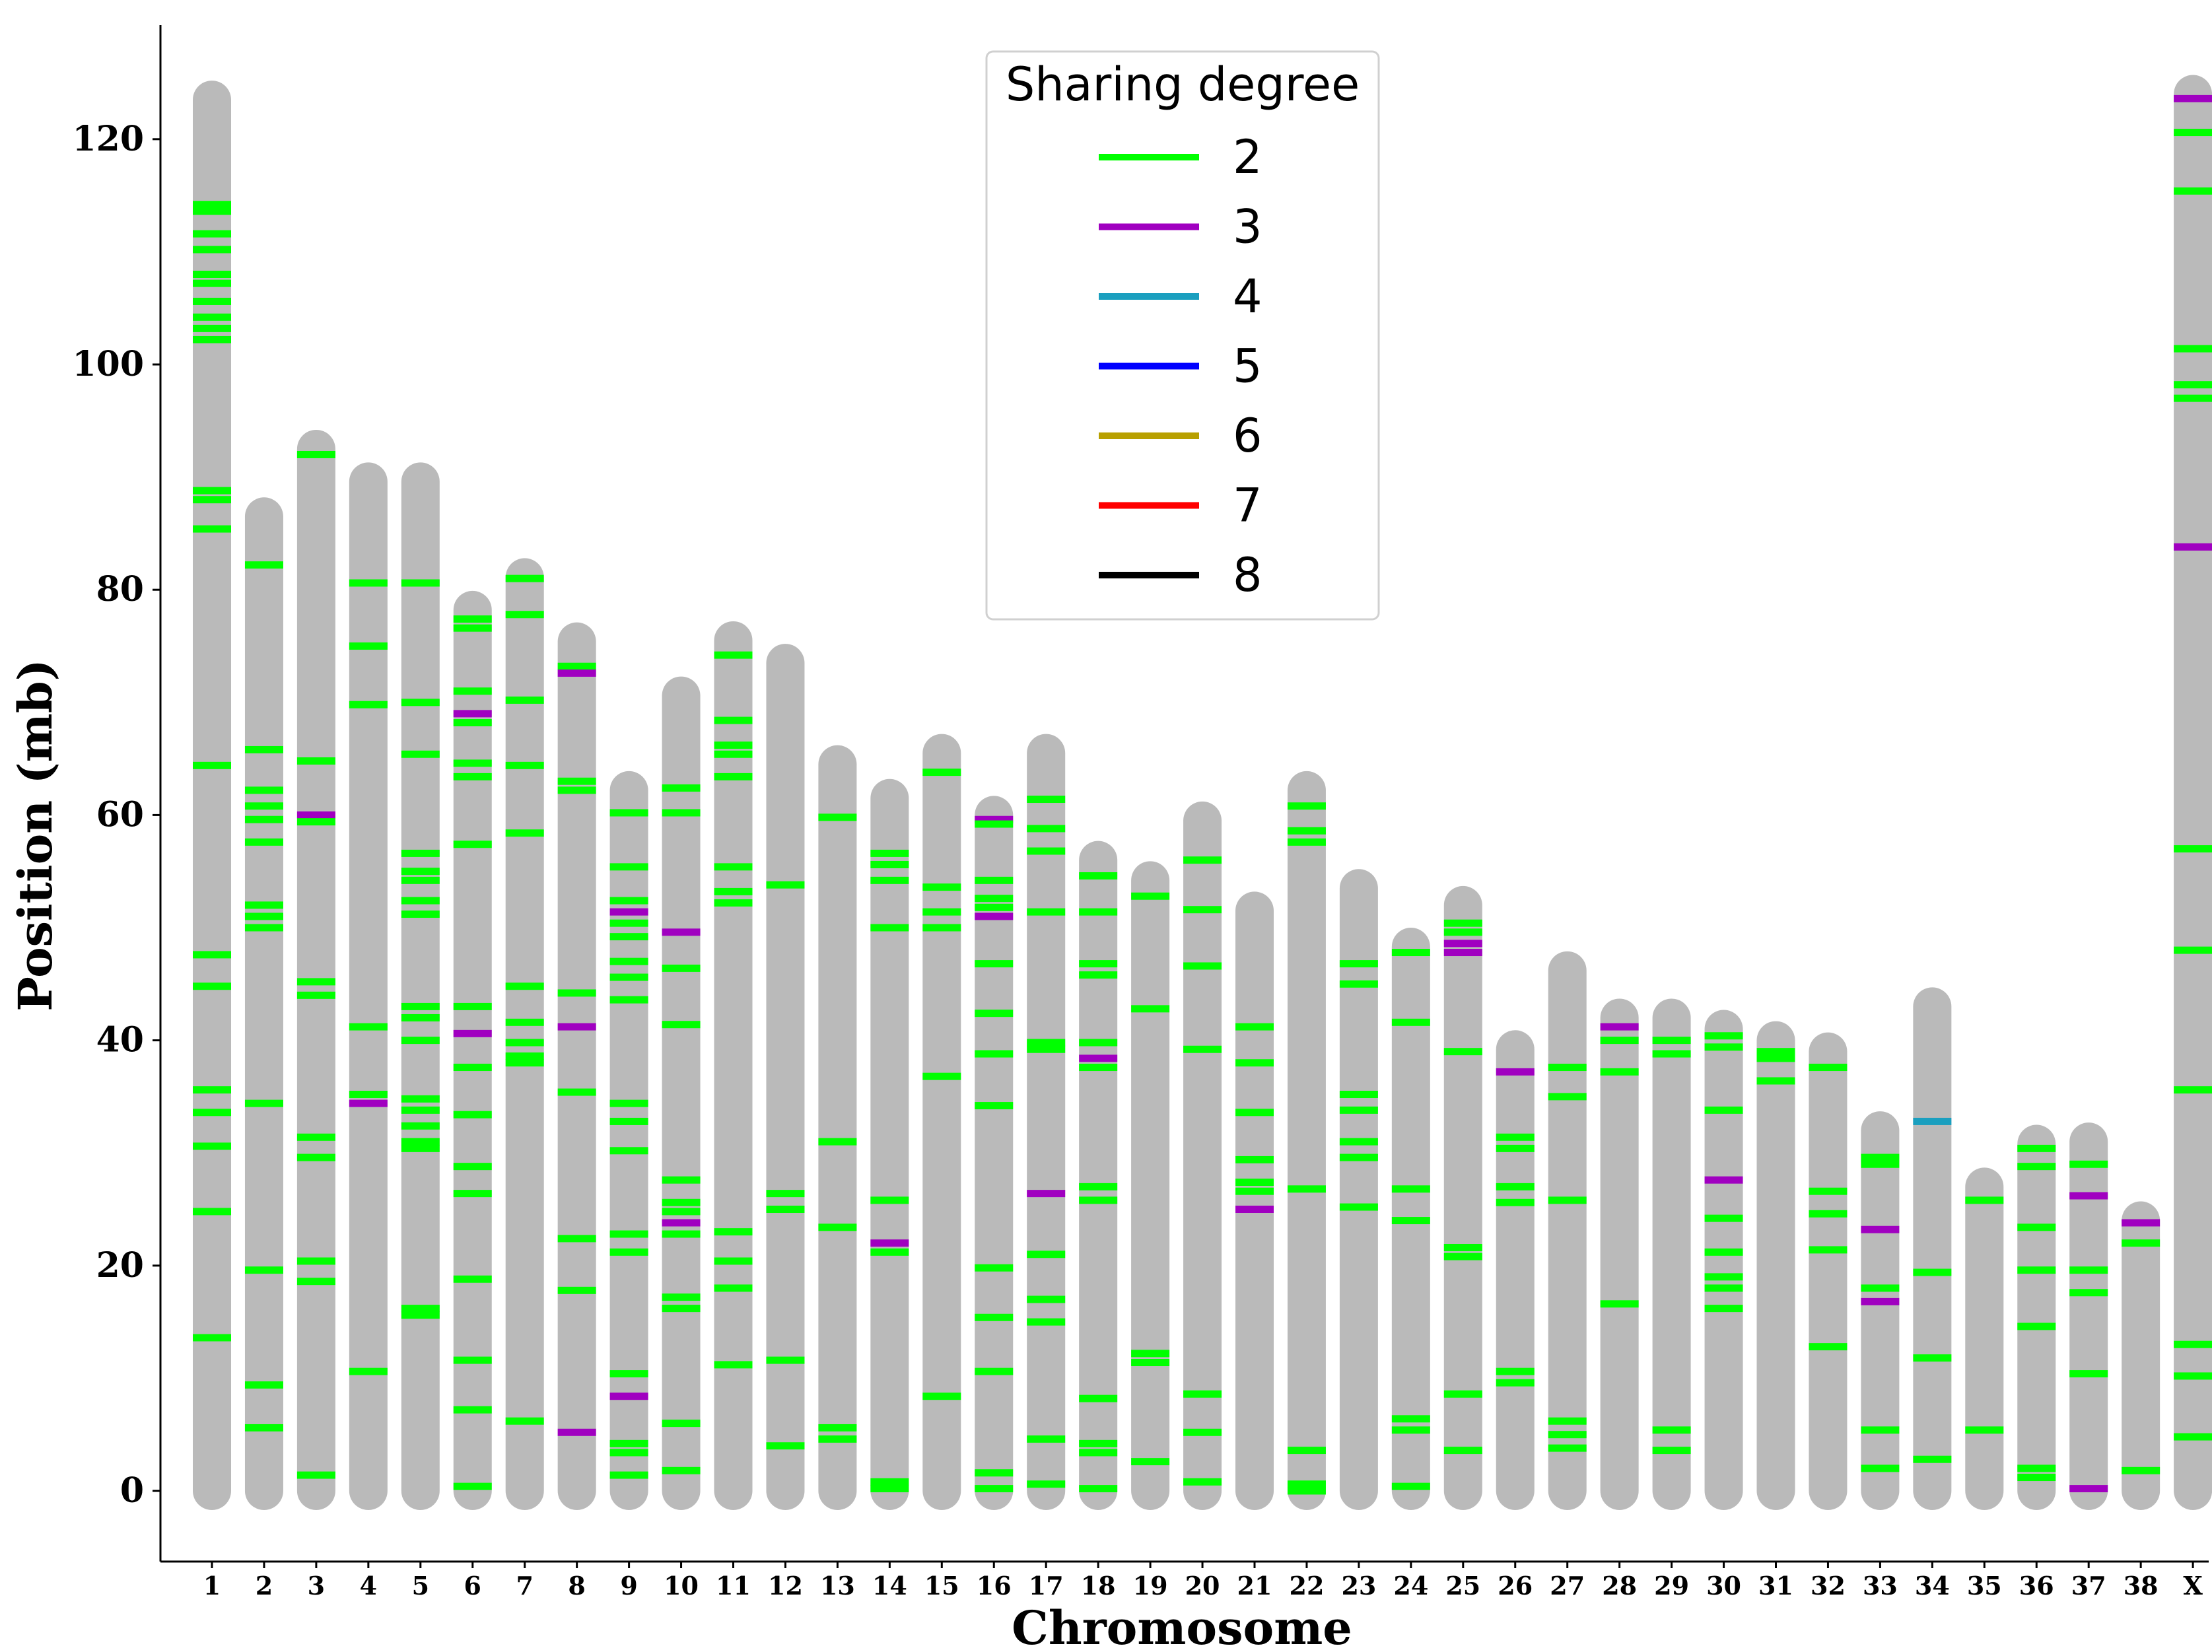 This screenshot has height=1652, width=2212. I want to click on x-tick-label: 2, so click(265, 1585).